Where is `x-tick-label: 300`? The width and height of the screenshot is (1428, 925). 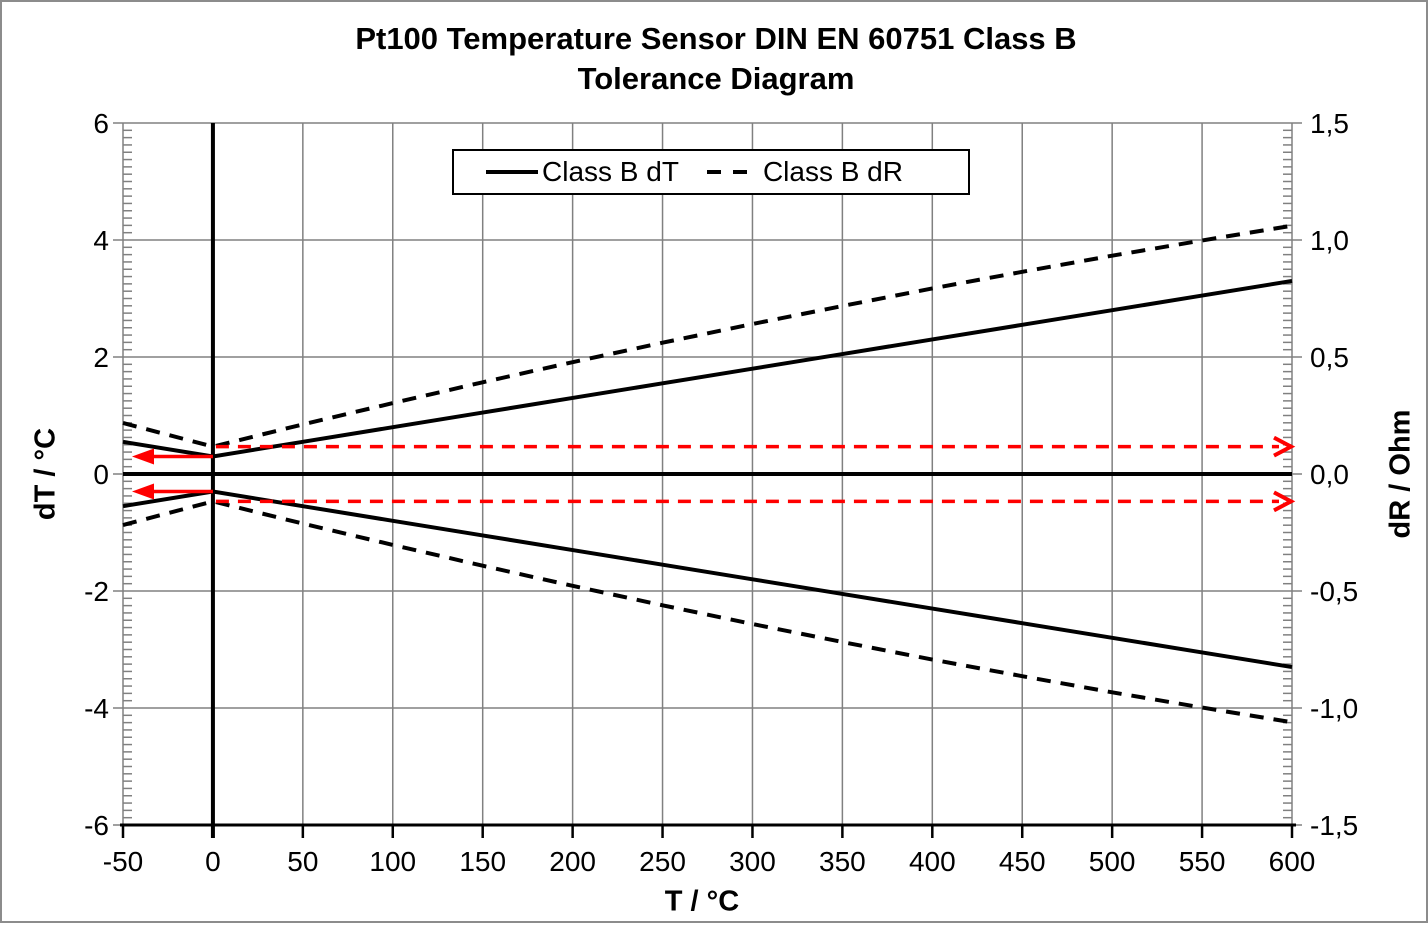 x-tick-label: 300 is located at coordinates (752, 861).